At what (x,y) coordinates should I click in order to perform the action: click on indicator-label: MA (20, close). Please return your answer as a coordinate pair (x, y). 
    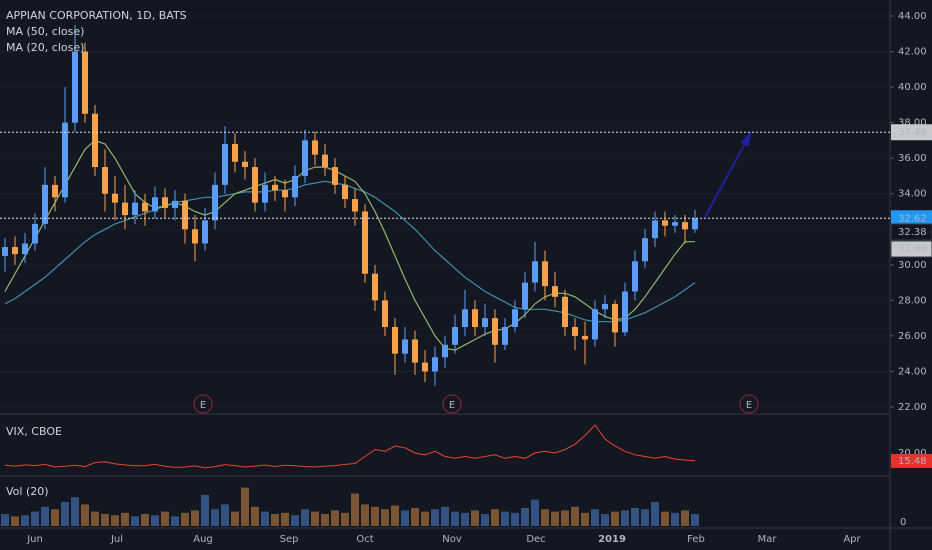
    Looking at the image, I should click on (45, 47).